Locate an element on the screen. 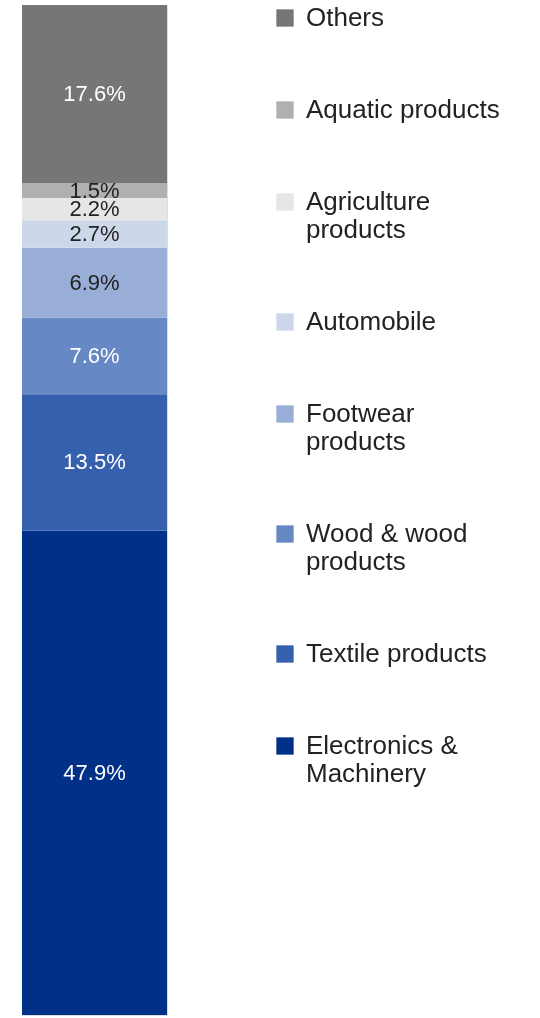 The height and width of the screenshot is (1018, 540). data-label: 2.7% is located at coordinates (94, 233).